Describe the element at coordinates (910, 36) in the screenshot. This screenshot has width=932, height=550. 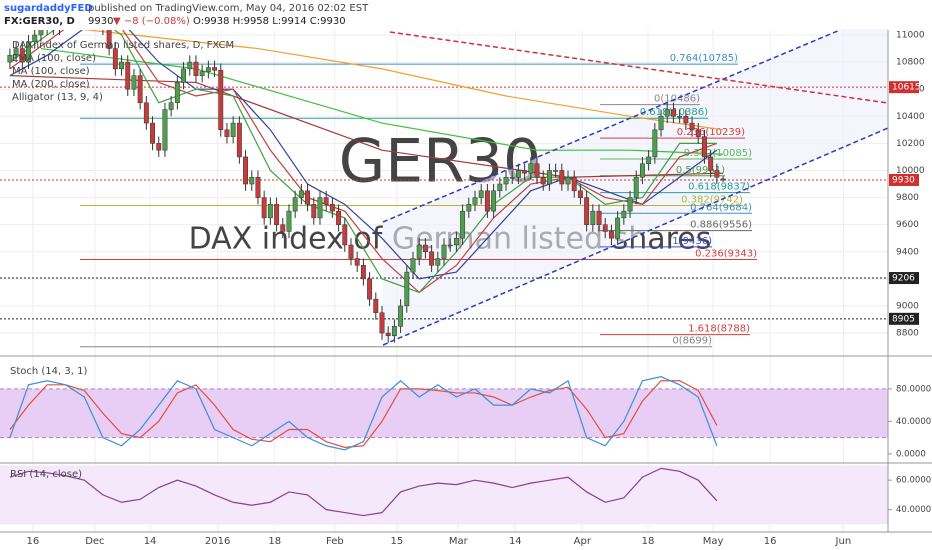
I see `y-tick-label: 11000` at that location.